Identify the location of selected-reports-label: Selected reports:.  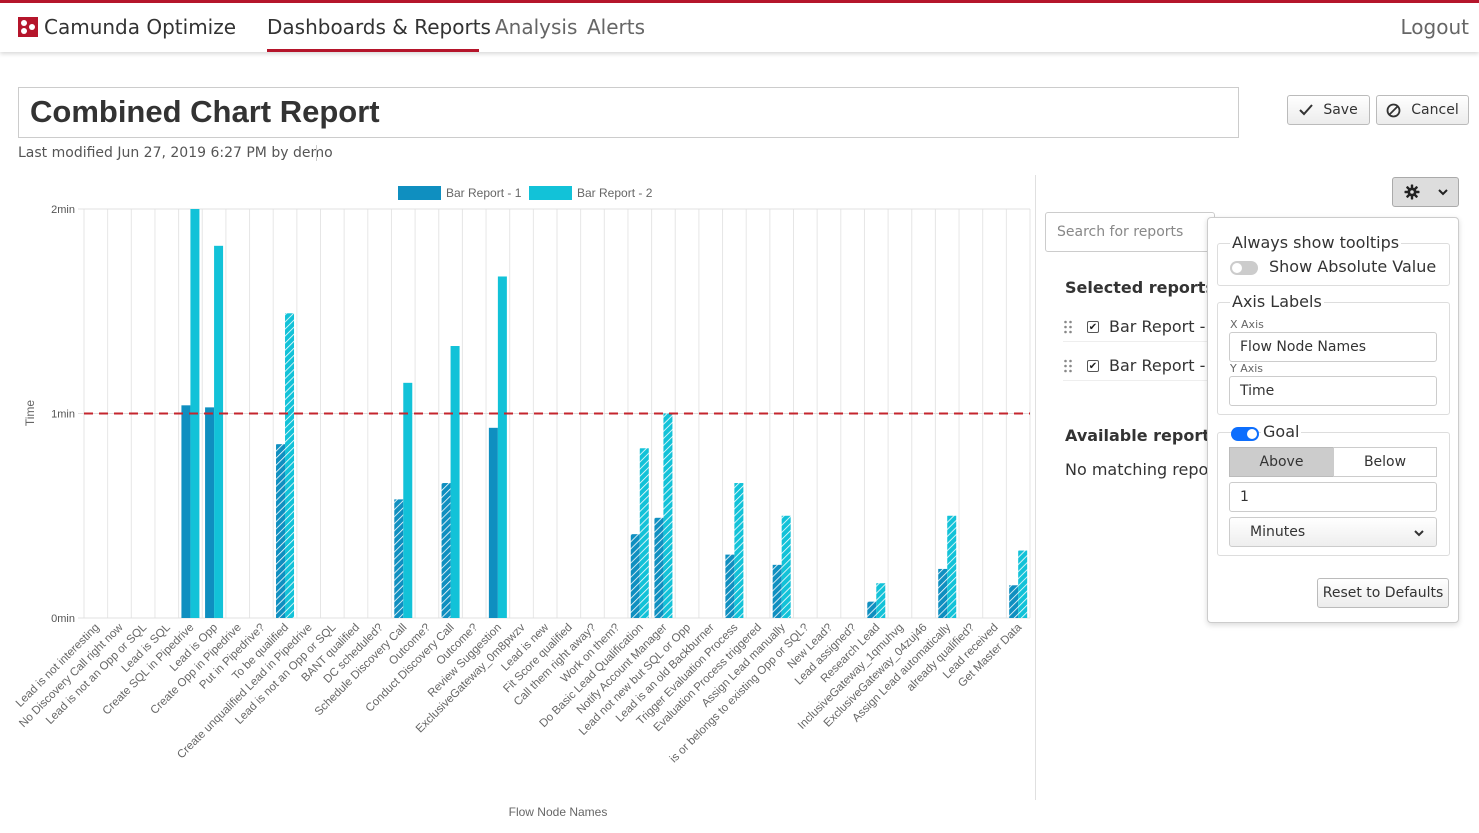
(1143, 287).